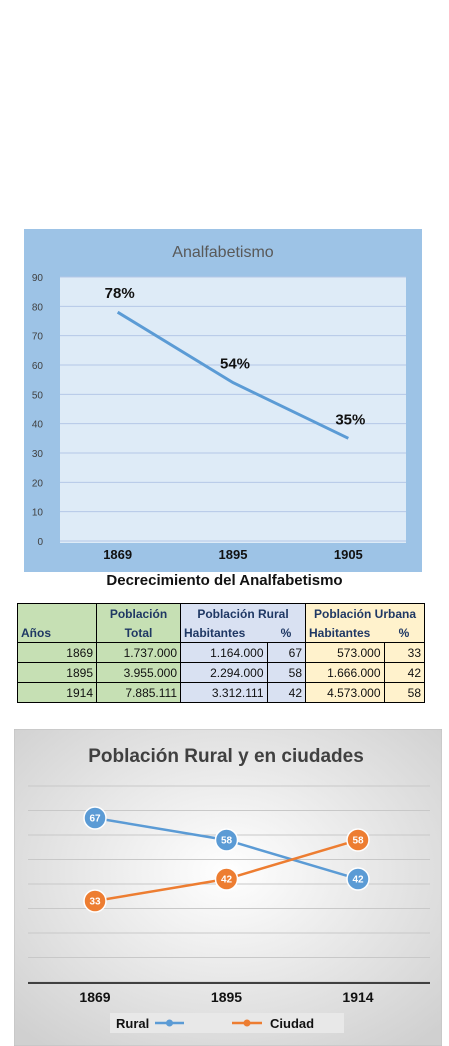  I want to click on cell-total: 7.885.111, so click(138, 692).